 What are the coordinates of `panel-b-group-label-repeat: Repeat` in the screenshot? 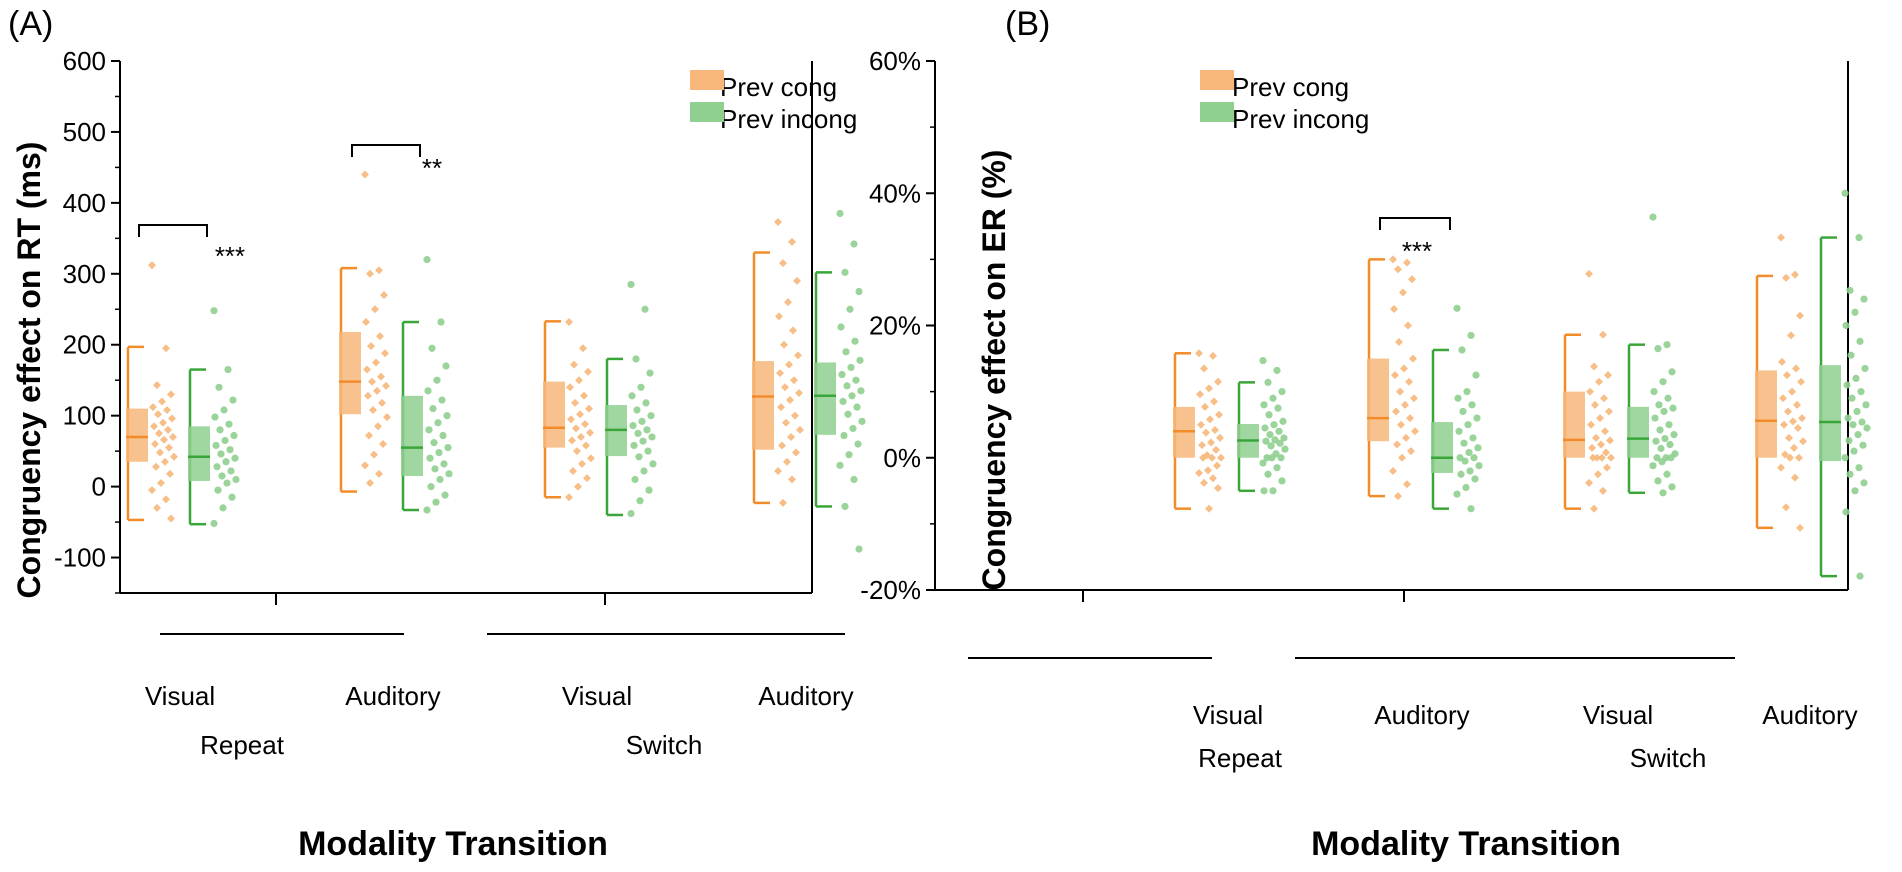 It's located at (1240, 758).